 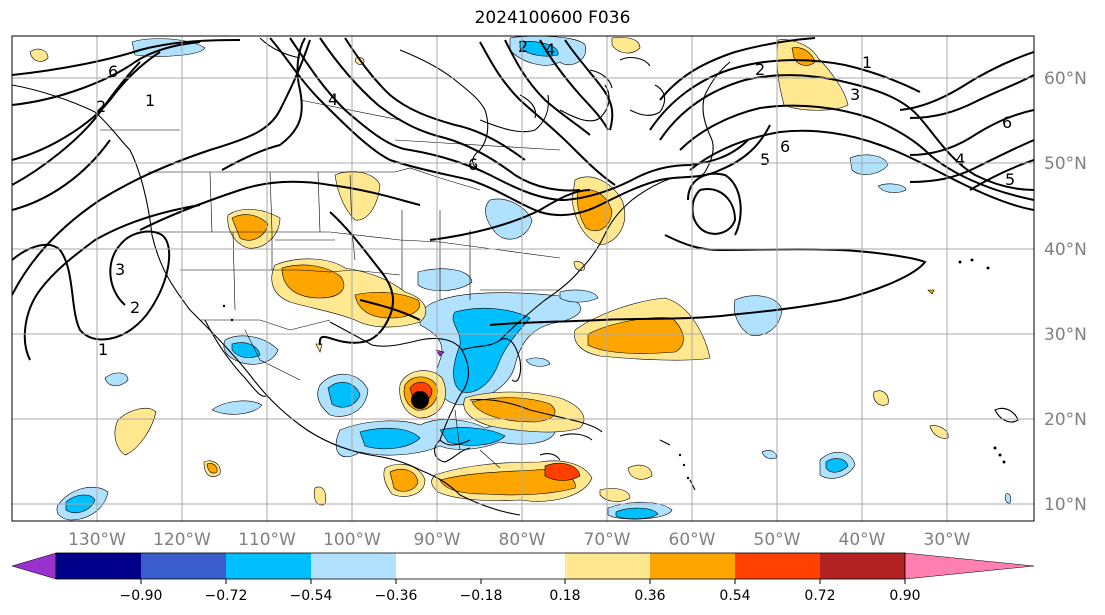 What do you see at coordinates (182, 540) in the screenshot?
I see `lon-label: 120°W` at bounding box center [182, 540].